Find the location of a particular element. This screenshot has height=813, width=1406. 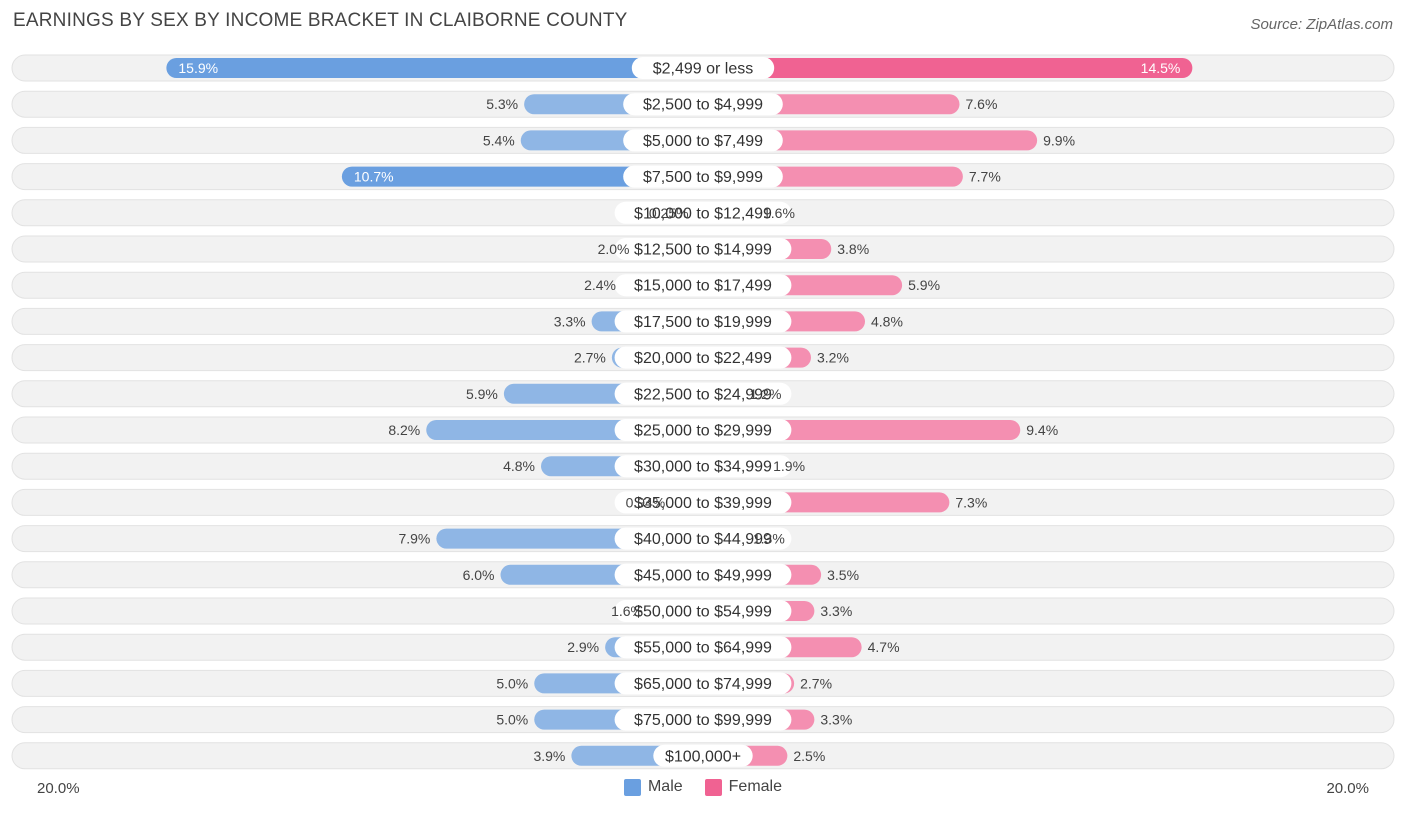

bar-row: $2,499 or less 15.9% 14.5% is located at coordinates (703, 68).